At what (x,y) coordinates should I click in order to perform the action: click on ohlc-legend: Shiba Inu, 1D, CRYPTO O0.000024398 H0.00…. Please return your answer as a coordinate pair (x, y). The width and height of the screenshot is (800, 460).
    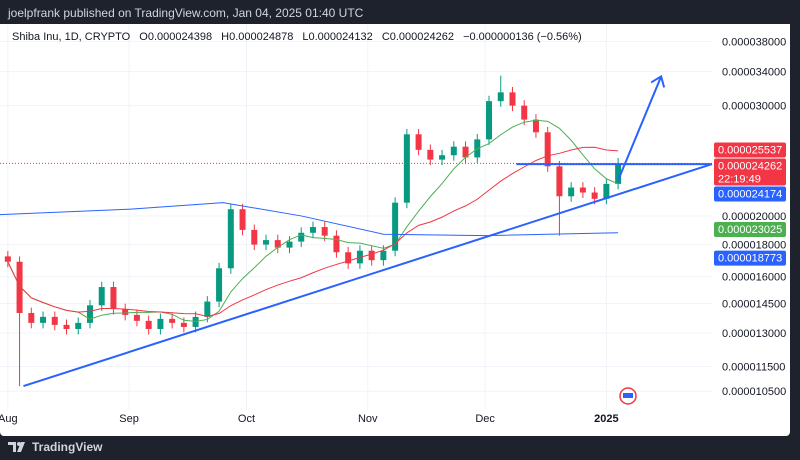
    Looking at the image, I should click on (300, 37).